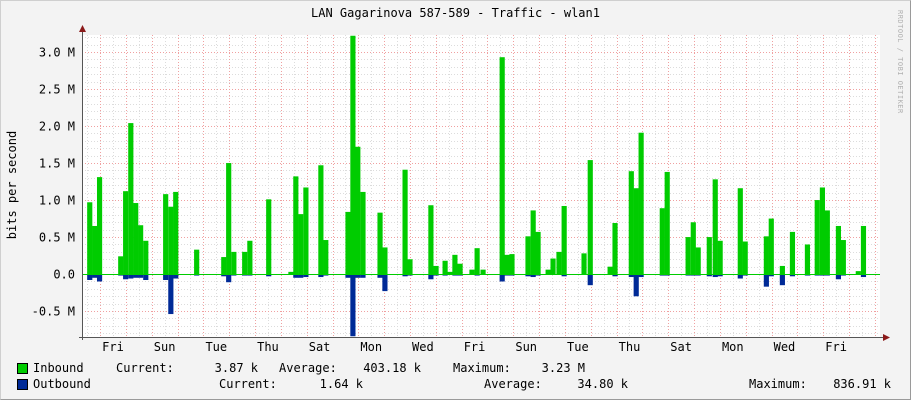 This screenshot has width=911, height=400. What do you see at coordinates (216, 347) in the screenshot?
I see `x-tick-label: Tue` at bounding box center [216, 347].